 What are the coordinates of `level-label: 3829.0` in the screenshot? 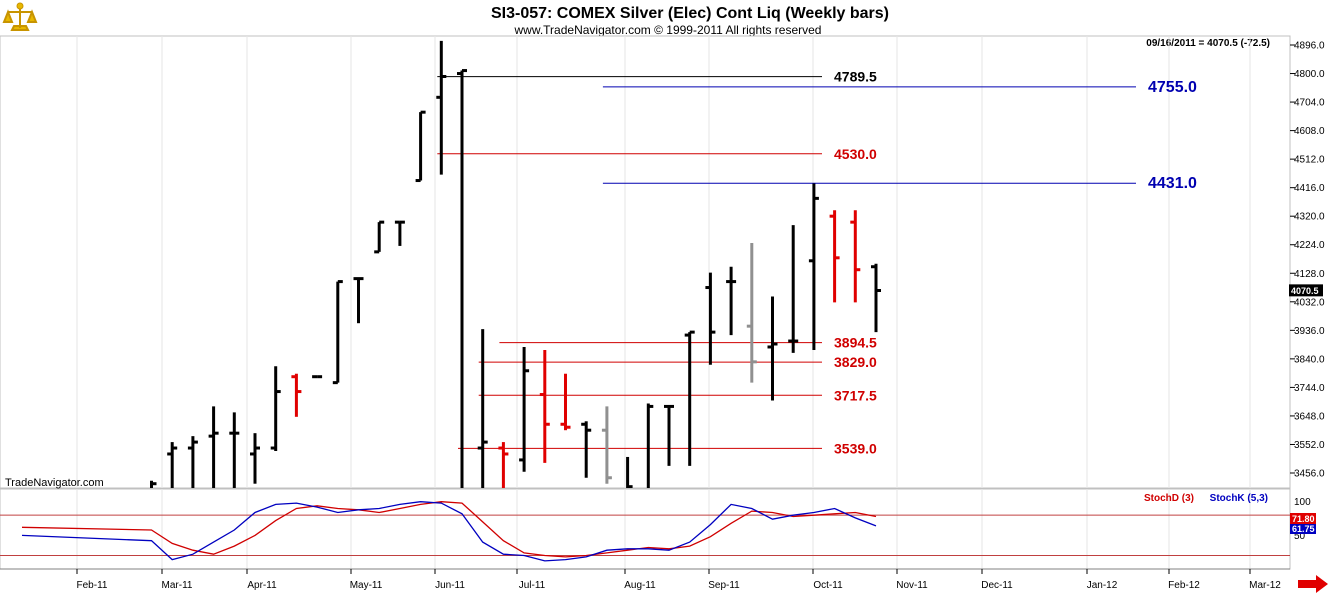 It's located at (855, 362).